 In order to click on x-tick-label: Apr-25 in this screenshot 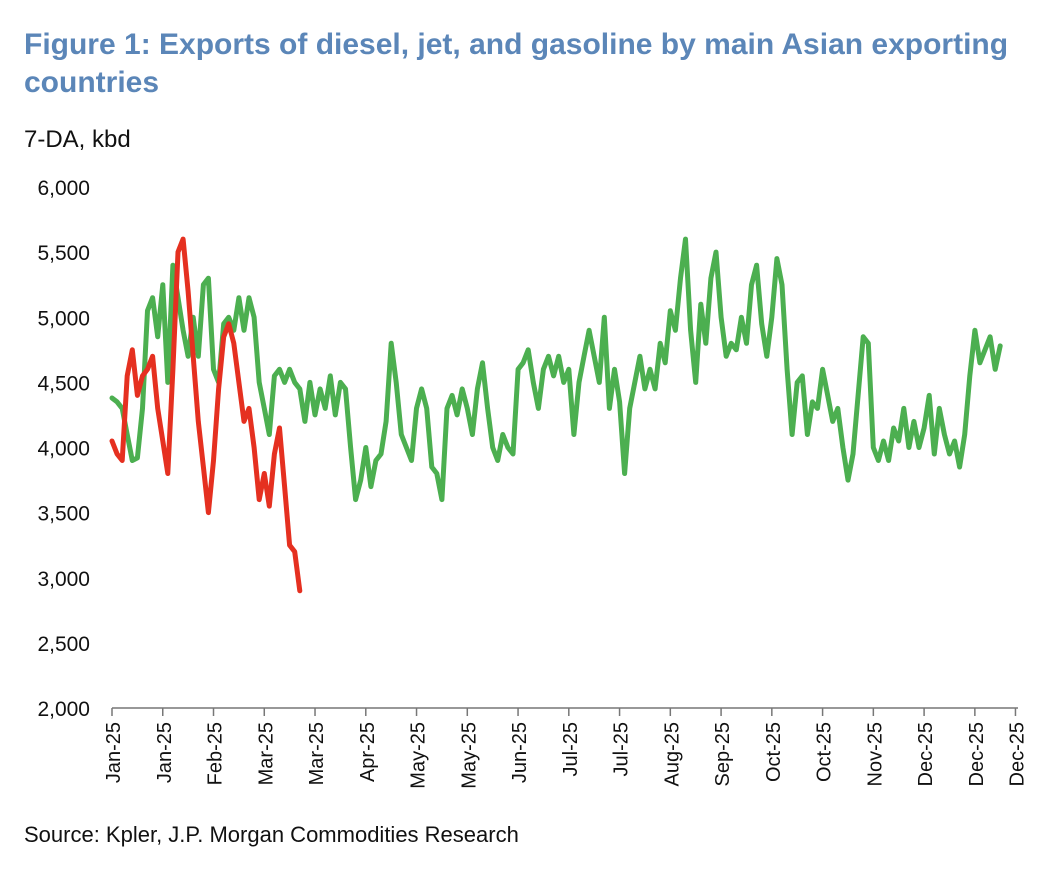, I will do `click(368, 752)`.